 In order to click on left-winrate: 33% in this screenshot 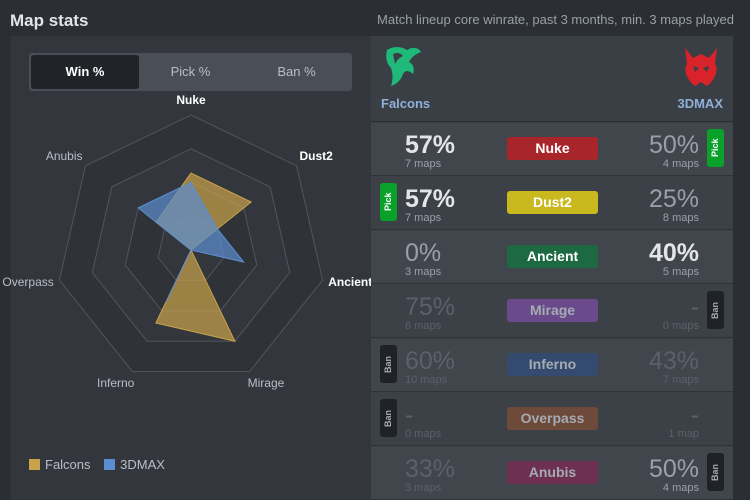, I will do `click(430, 469)`.